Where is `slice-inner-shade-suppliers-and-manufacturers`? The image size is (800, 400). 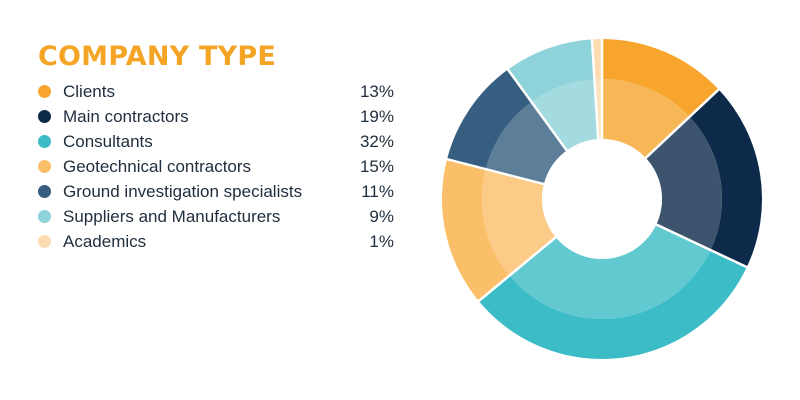
slice-inner-shade-suppliers-and-manufacturers is located at coordinates (565, 115).